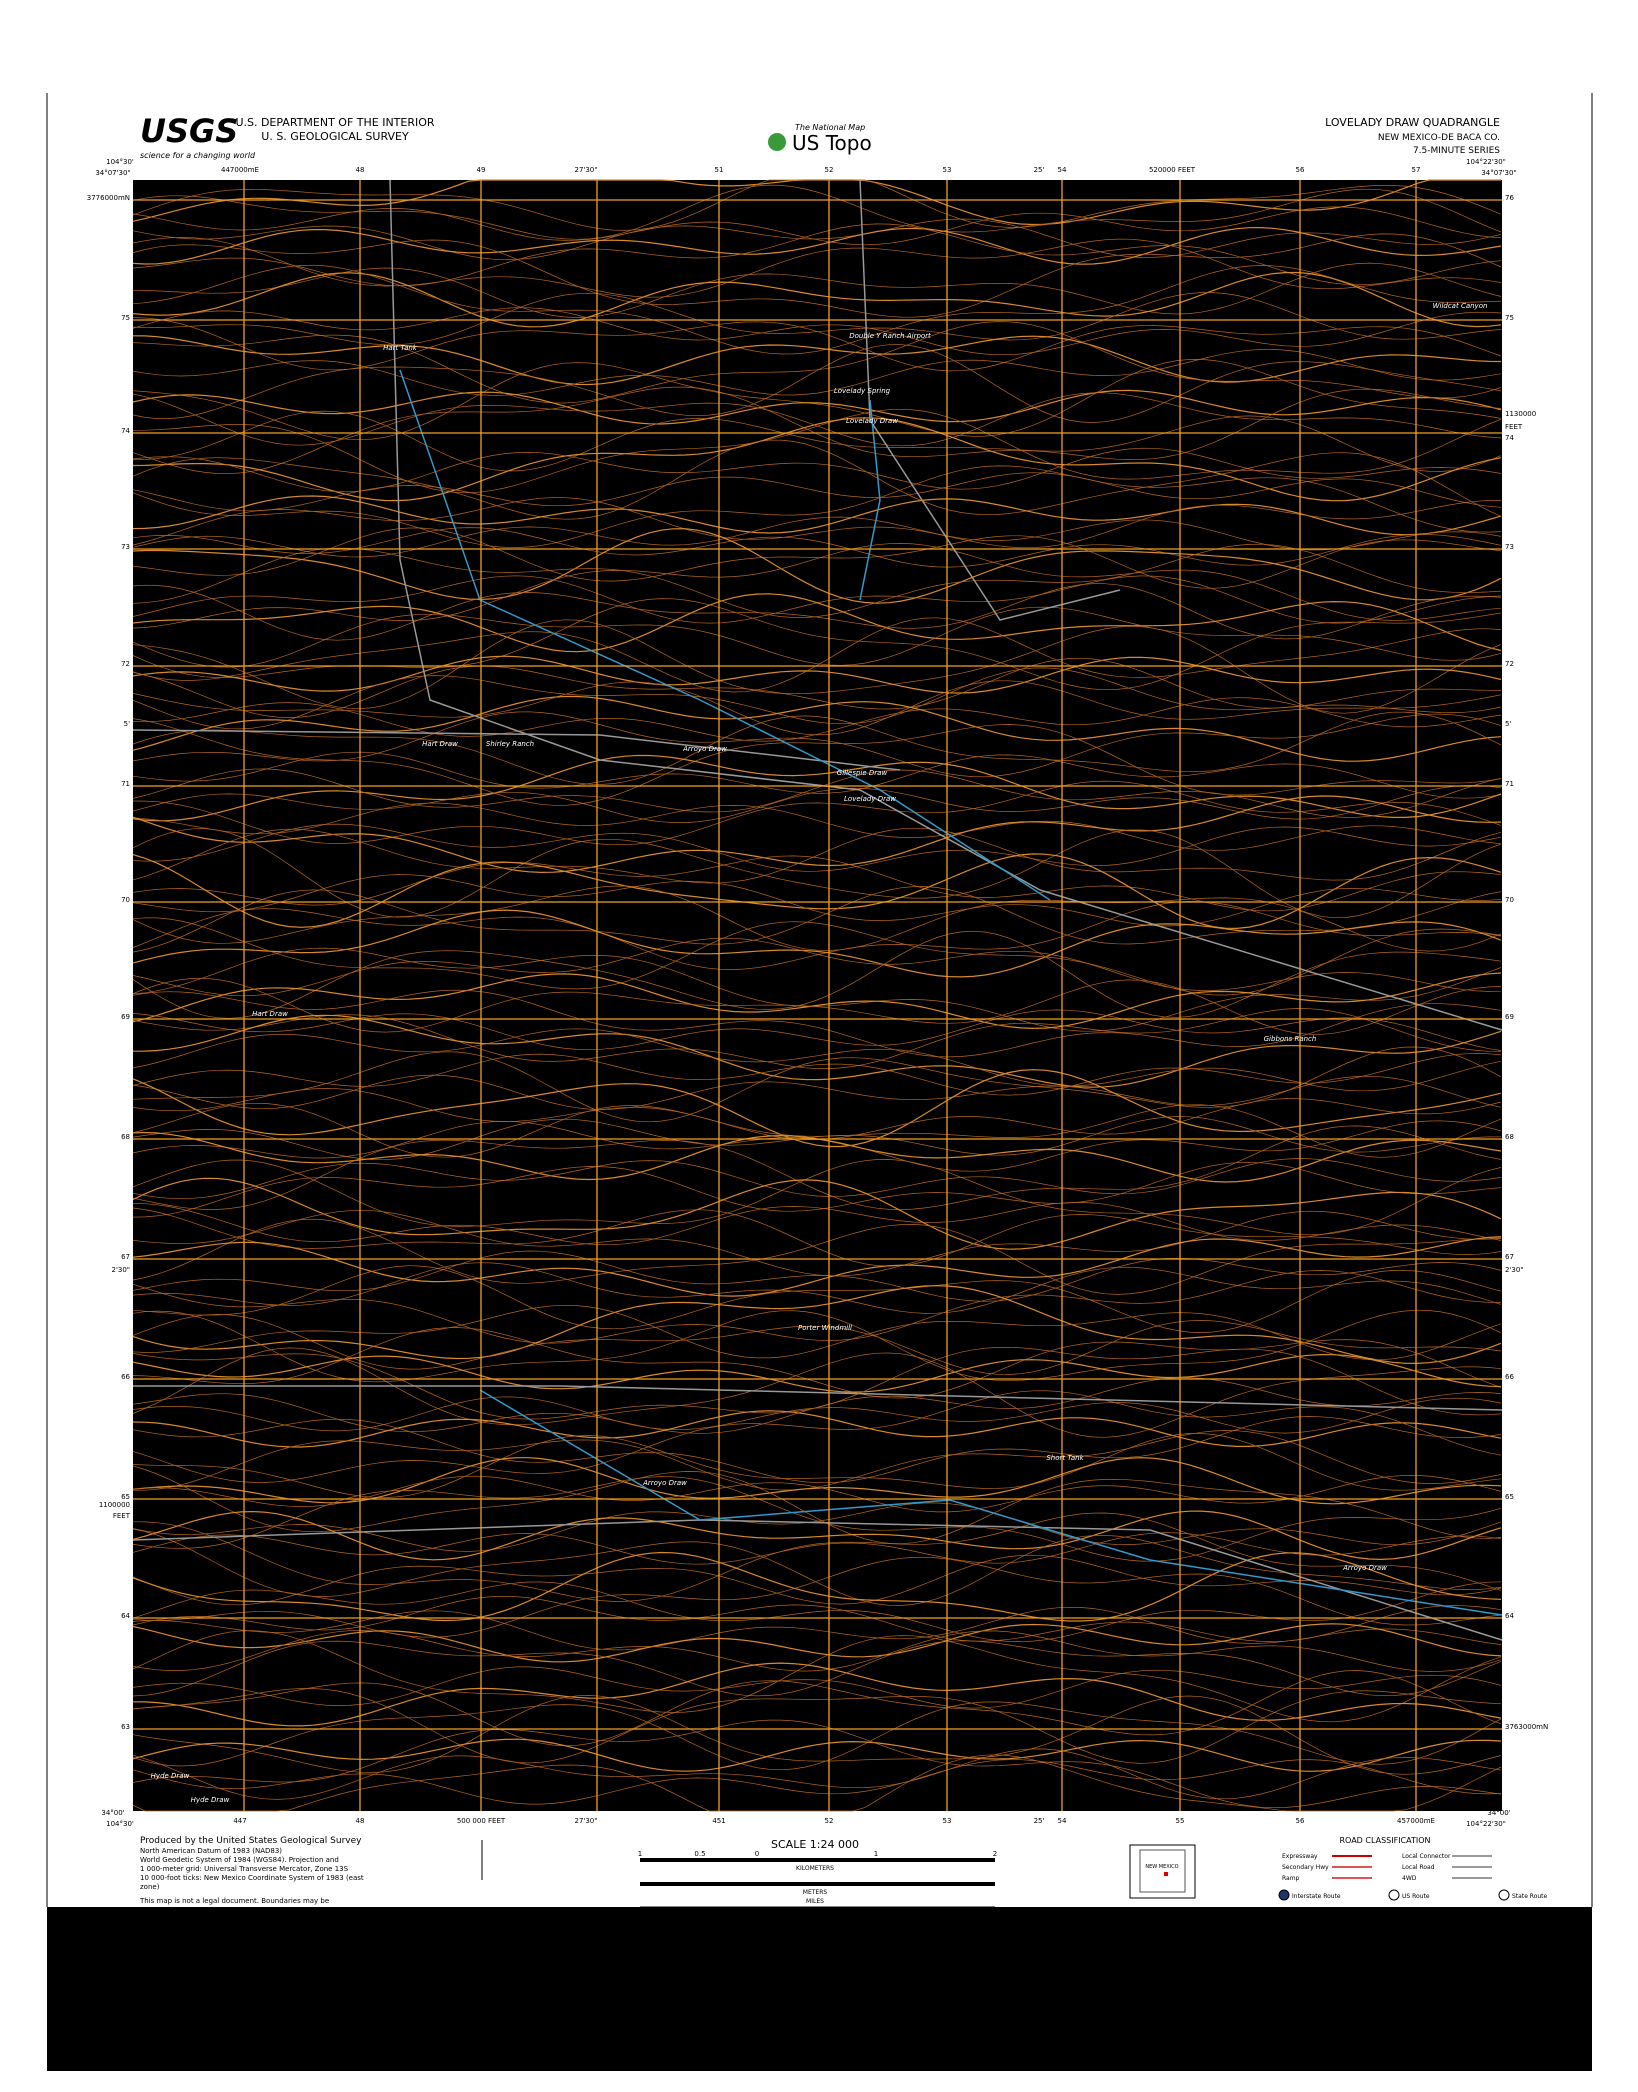 Image resolution: width=1638 pixels, height=2092 pixels. I want to click on grid-label: 56, so click(1300, 1821).